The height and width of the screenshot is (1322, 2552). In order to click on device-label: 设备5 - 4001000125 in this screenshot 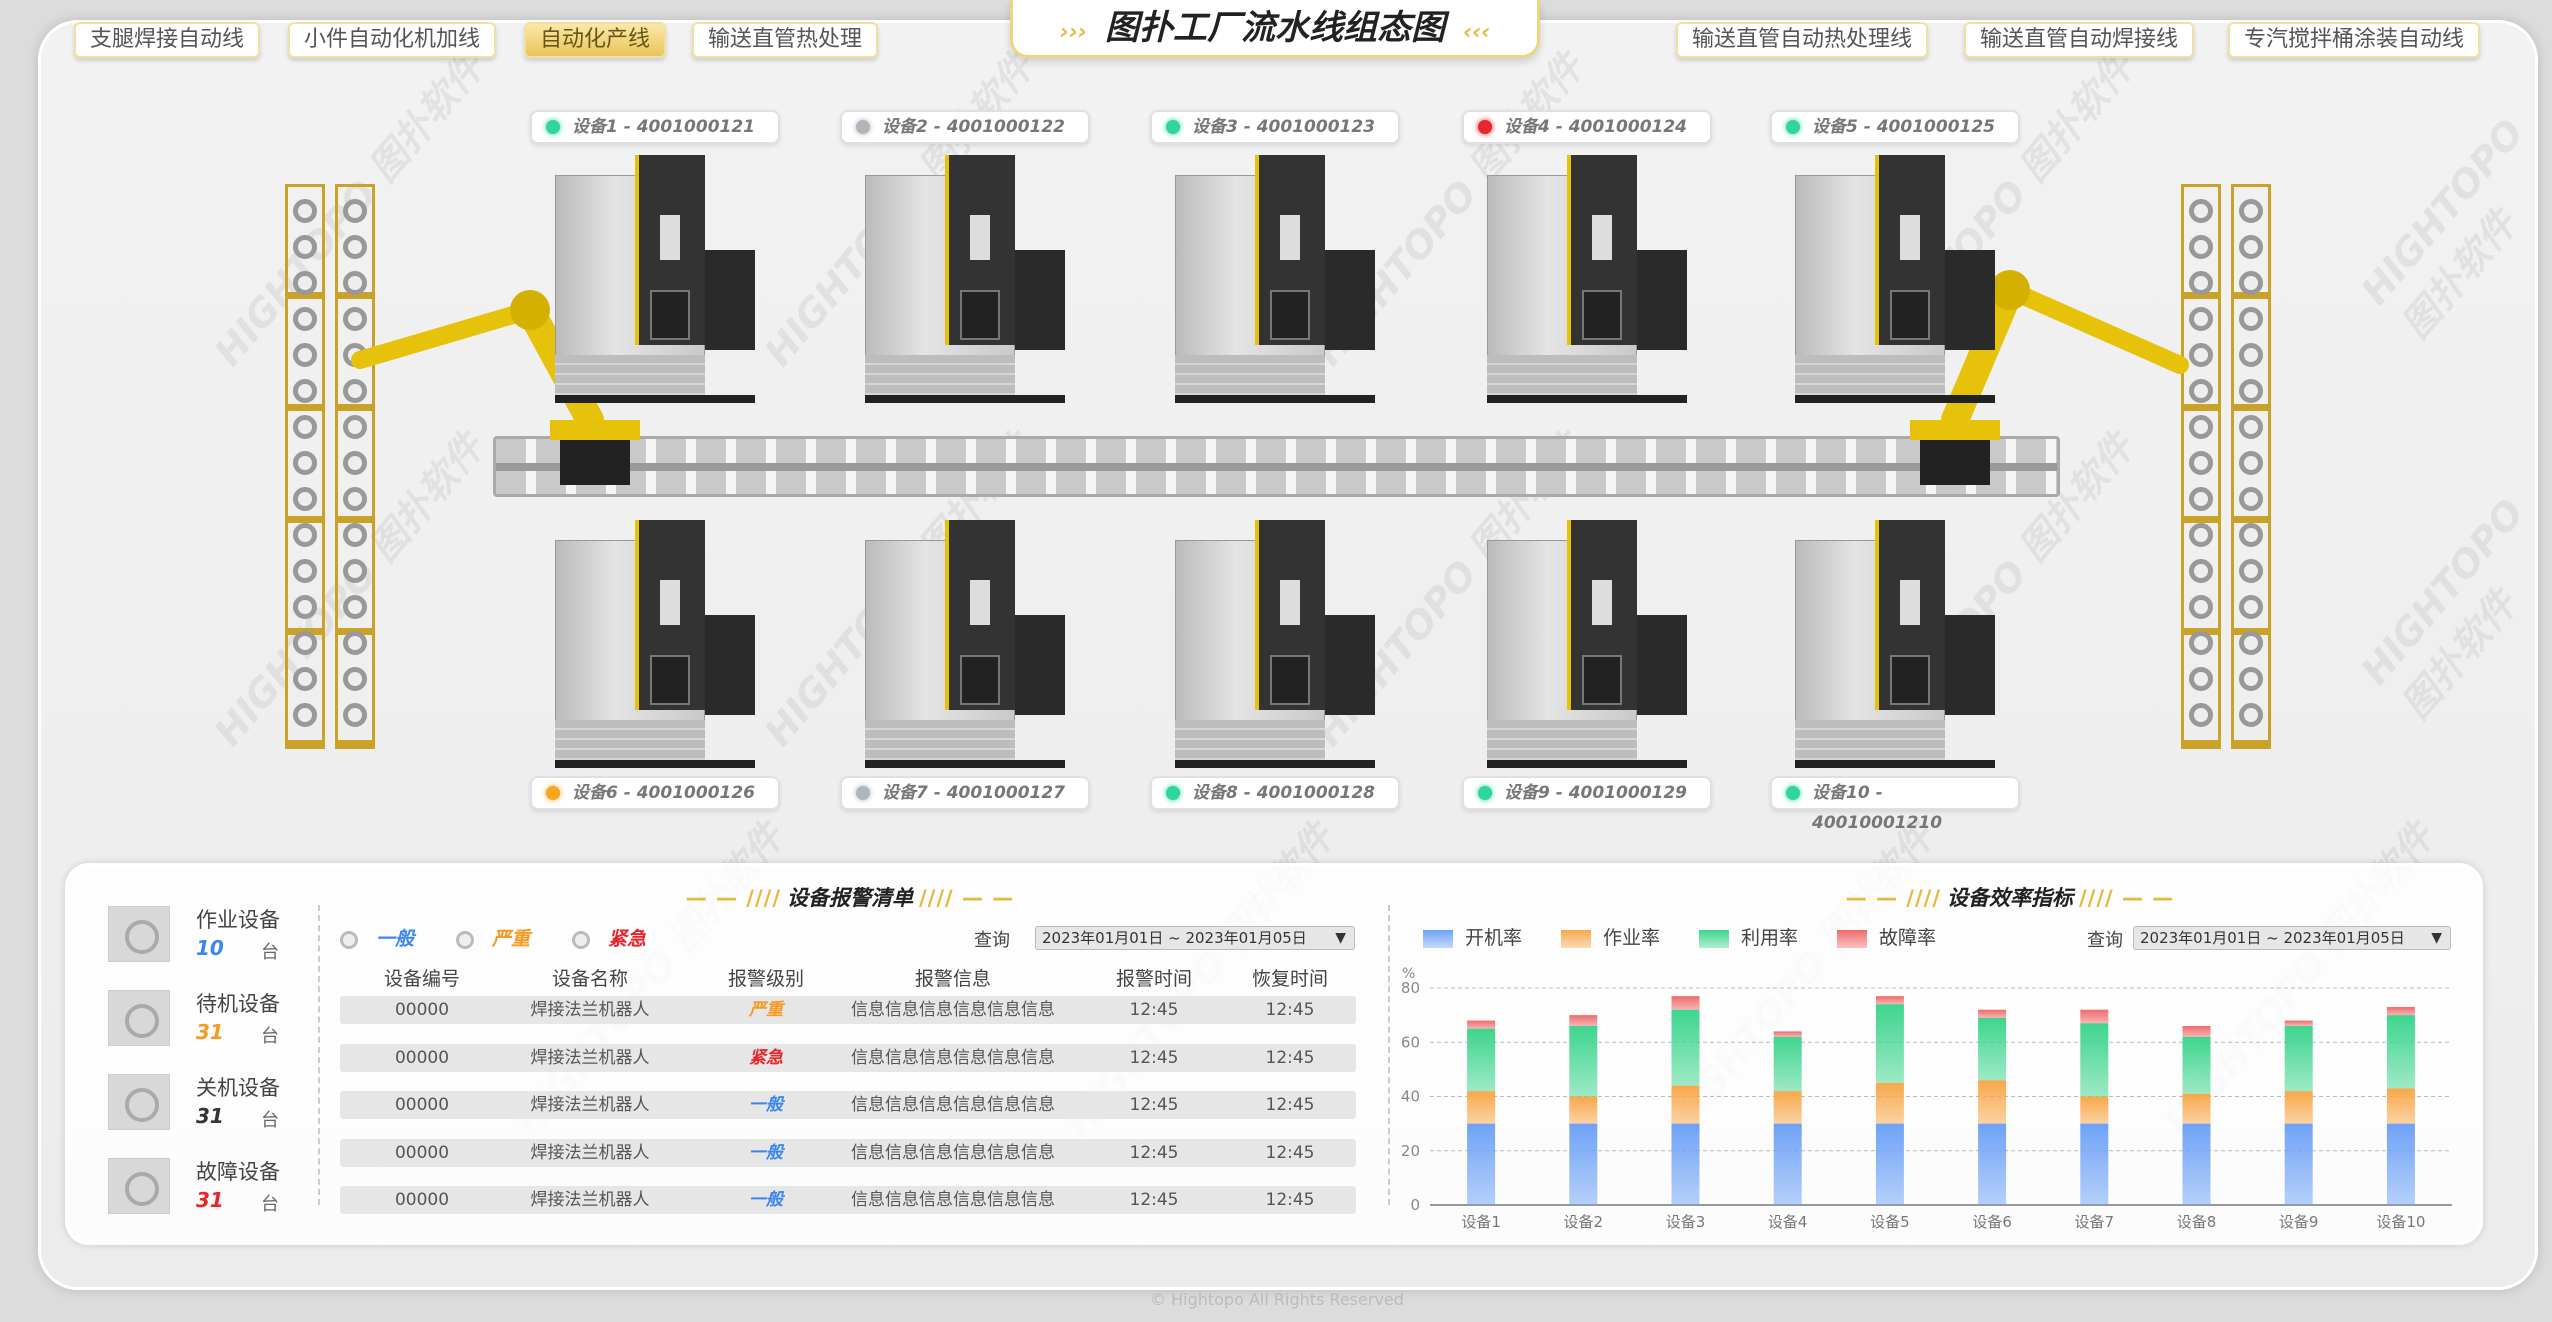, I will do `click(1895, 127)`.